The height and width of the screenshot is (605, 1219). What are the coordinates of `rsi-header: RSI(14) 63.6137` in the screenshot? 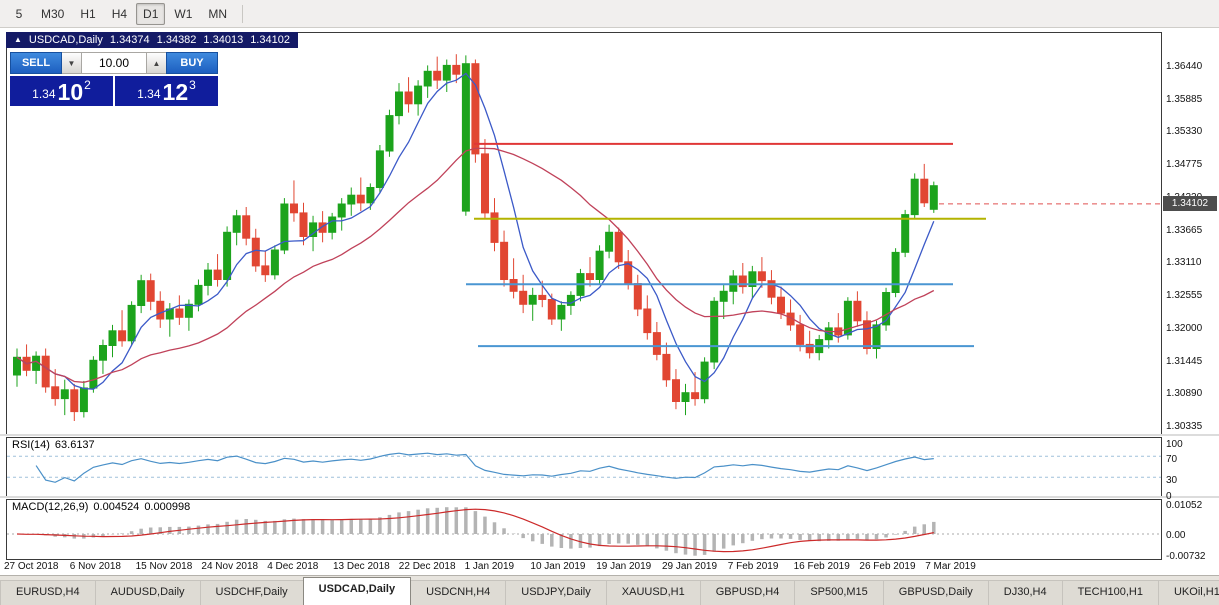 It's located at (56, 445).